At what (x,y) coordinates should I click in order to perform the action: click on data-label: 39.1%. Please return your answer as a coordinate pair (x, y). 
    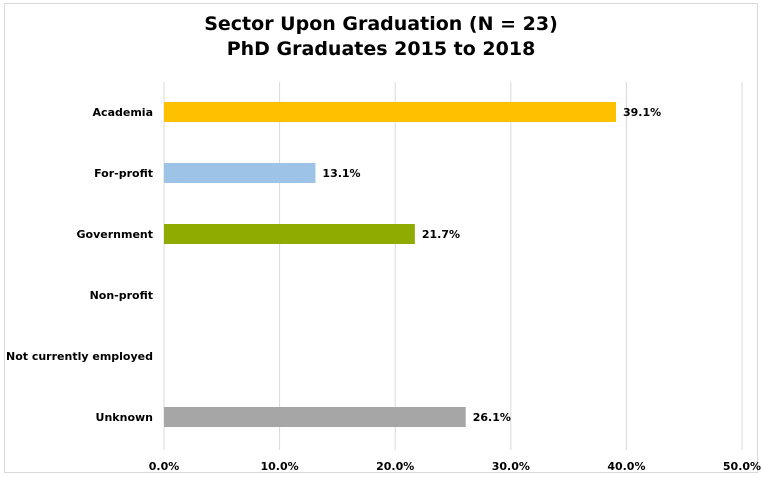
    Looking at the image, I should click on (642, 112).